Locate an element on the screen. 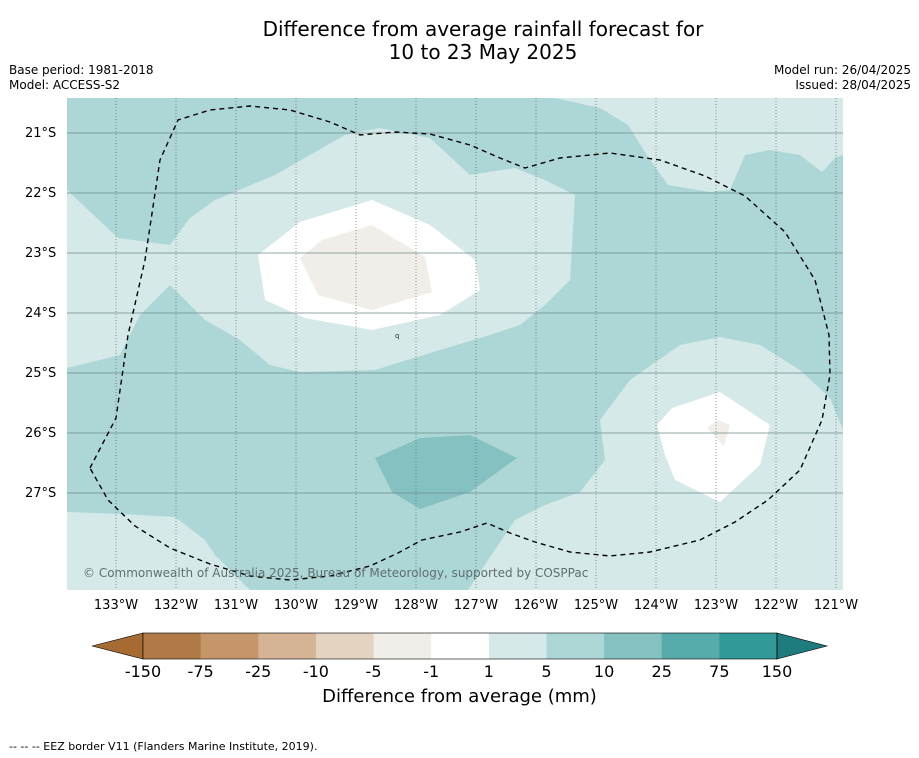  lon-label: 132°W is located at coordinates (176, 605).